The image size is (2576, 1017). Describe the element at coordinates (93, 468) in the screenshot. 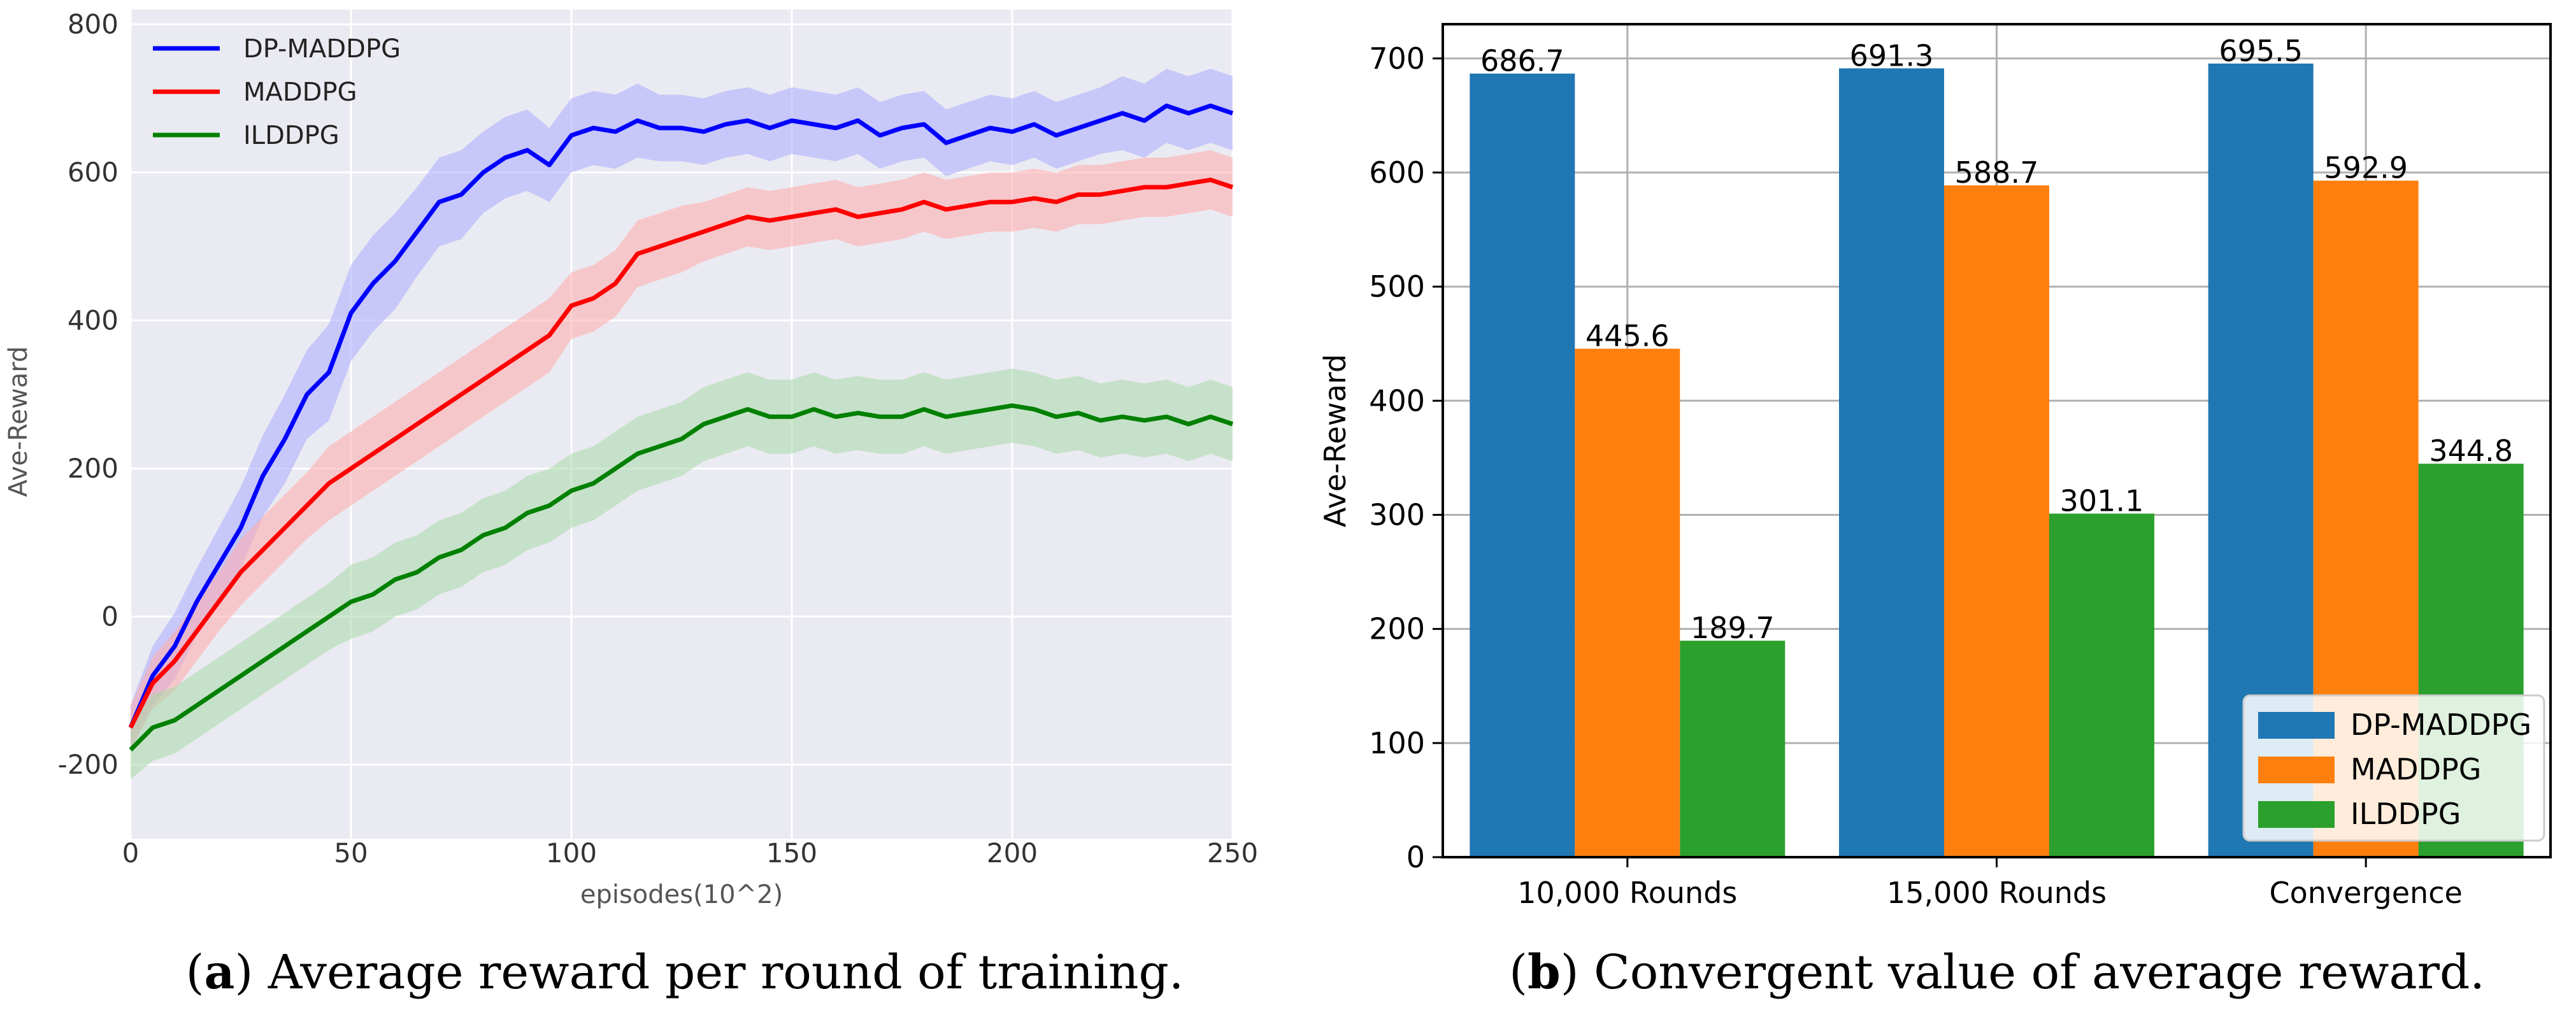

I see `chart-a-y-tick-label: 200` at that location.